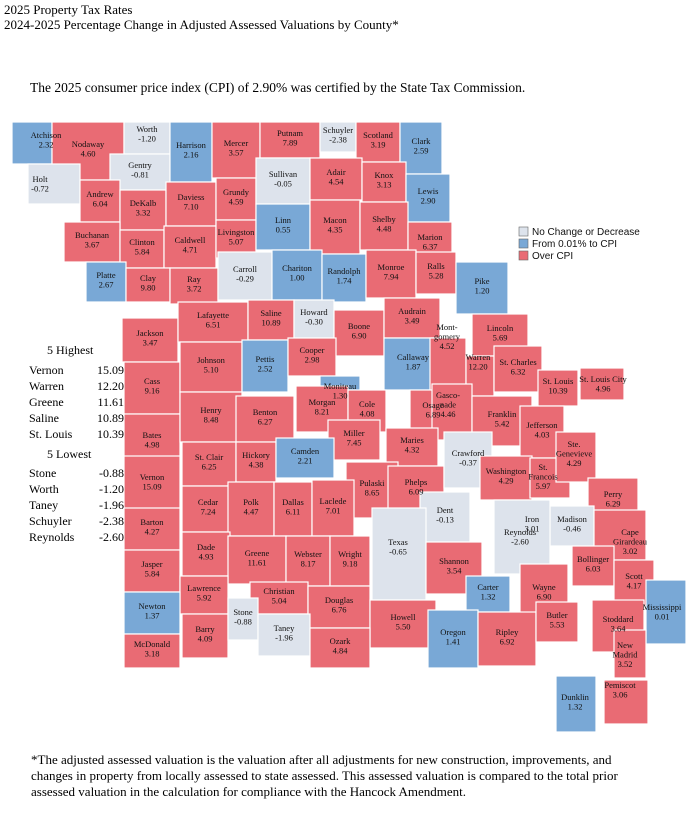 The height and width of the screenshot is (825, 700). Describe the element at coordinates (54, 184) in the screenshot. I see `county-holt` at that location.